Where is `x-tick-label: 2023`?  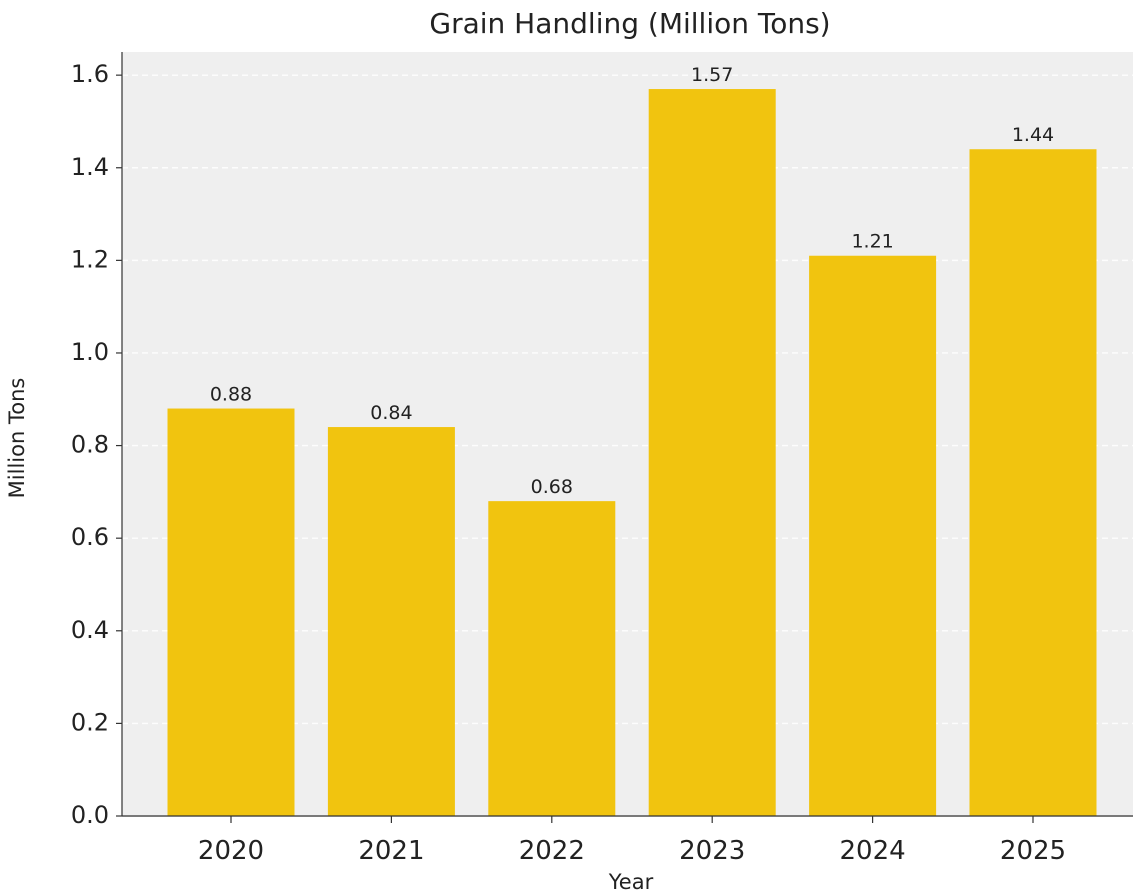
x-tick-label: 2023 is located at coordinates (712, 851).